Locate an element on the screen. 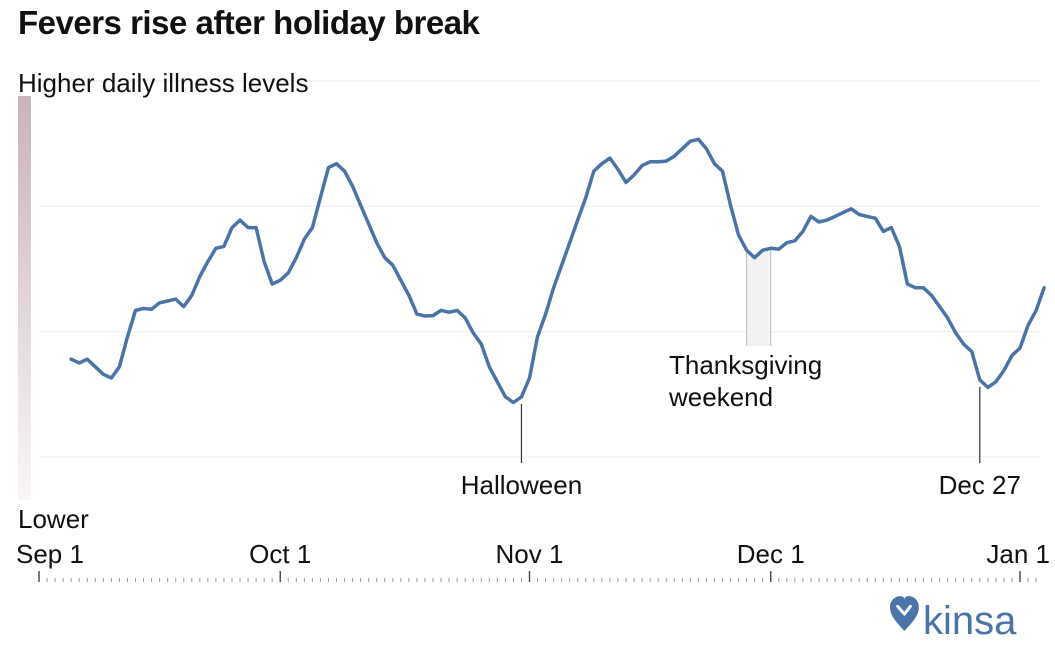 This screenshot has height=655, width=1055. x-tick-label-1: Oct 1 is located at coordinates (280, 554).